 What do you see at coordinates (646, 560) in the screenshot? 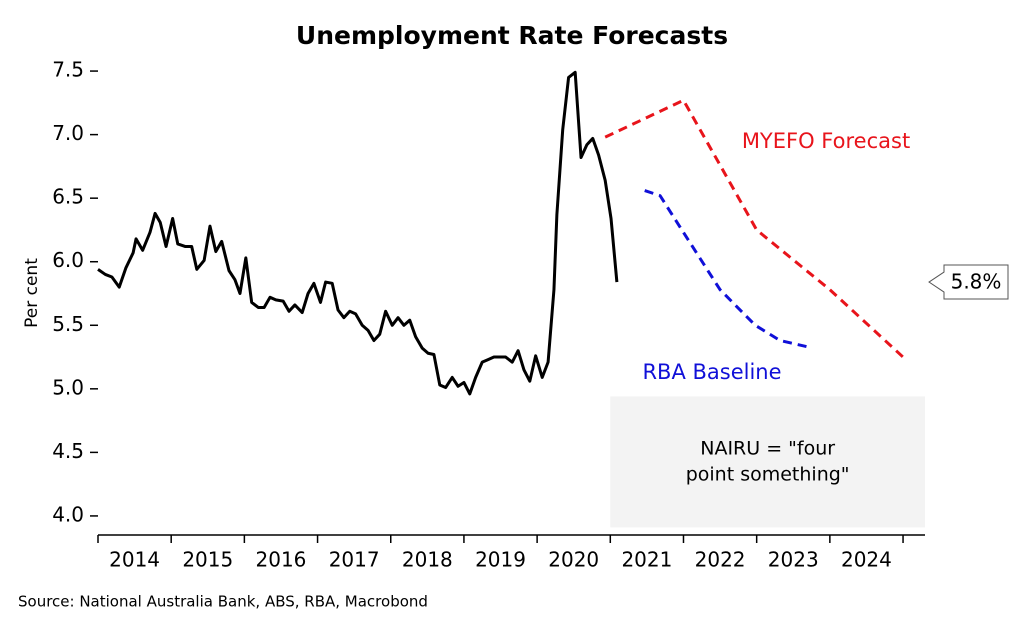
I see `x-tick-label: 2021` at bounding box center [646, 560].